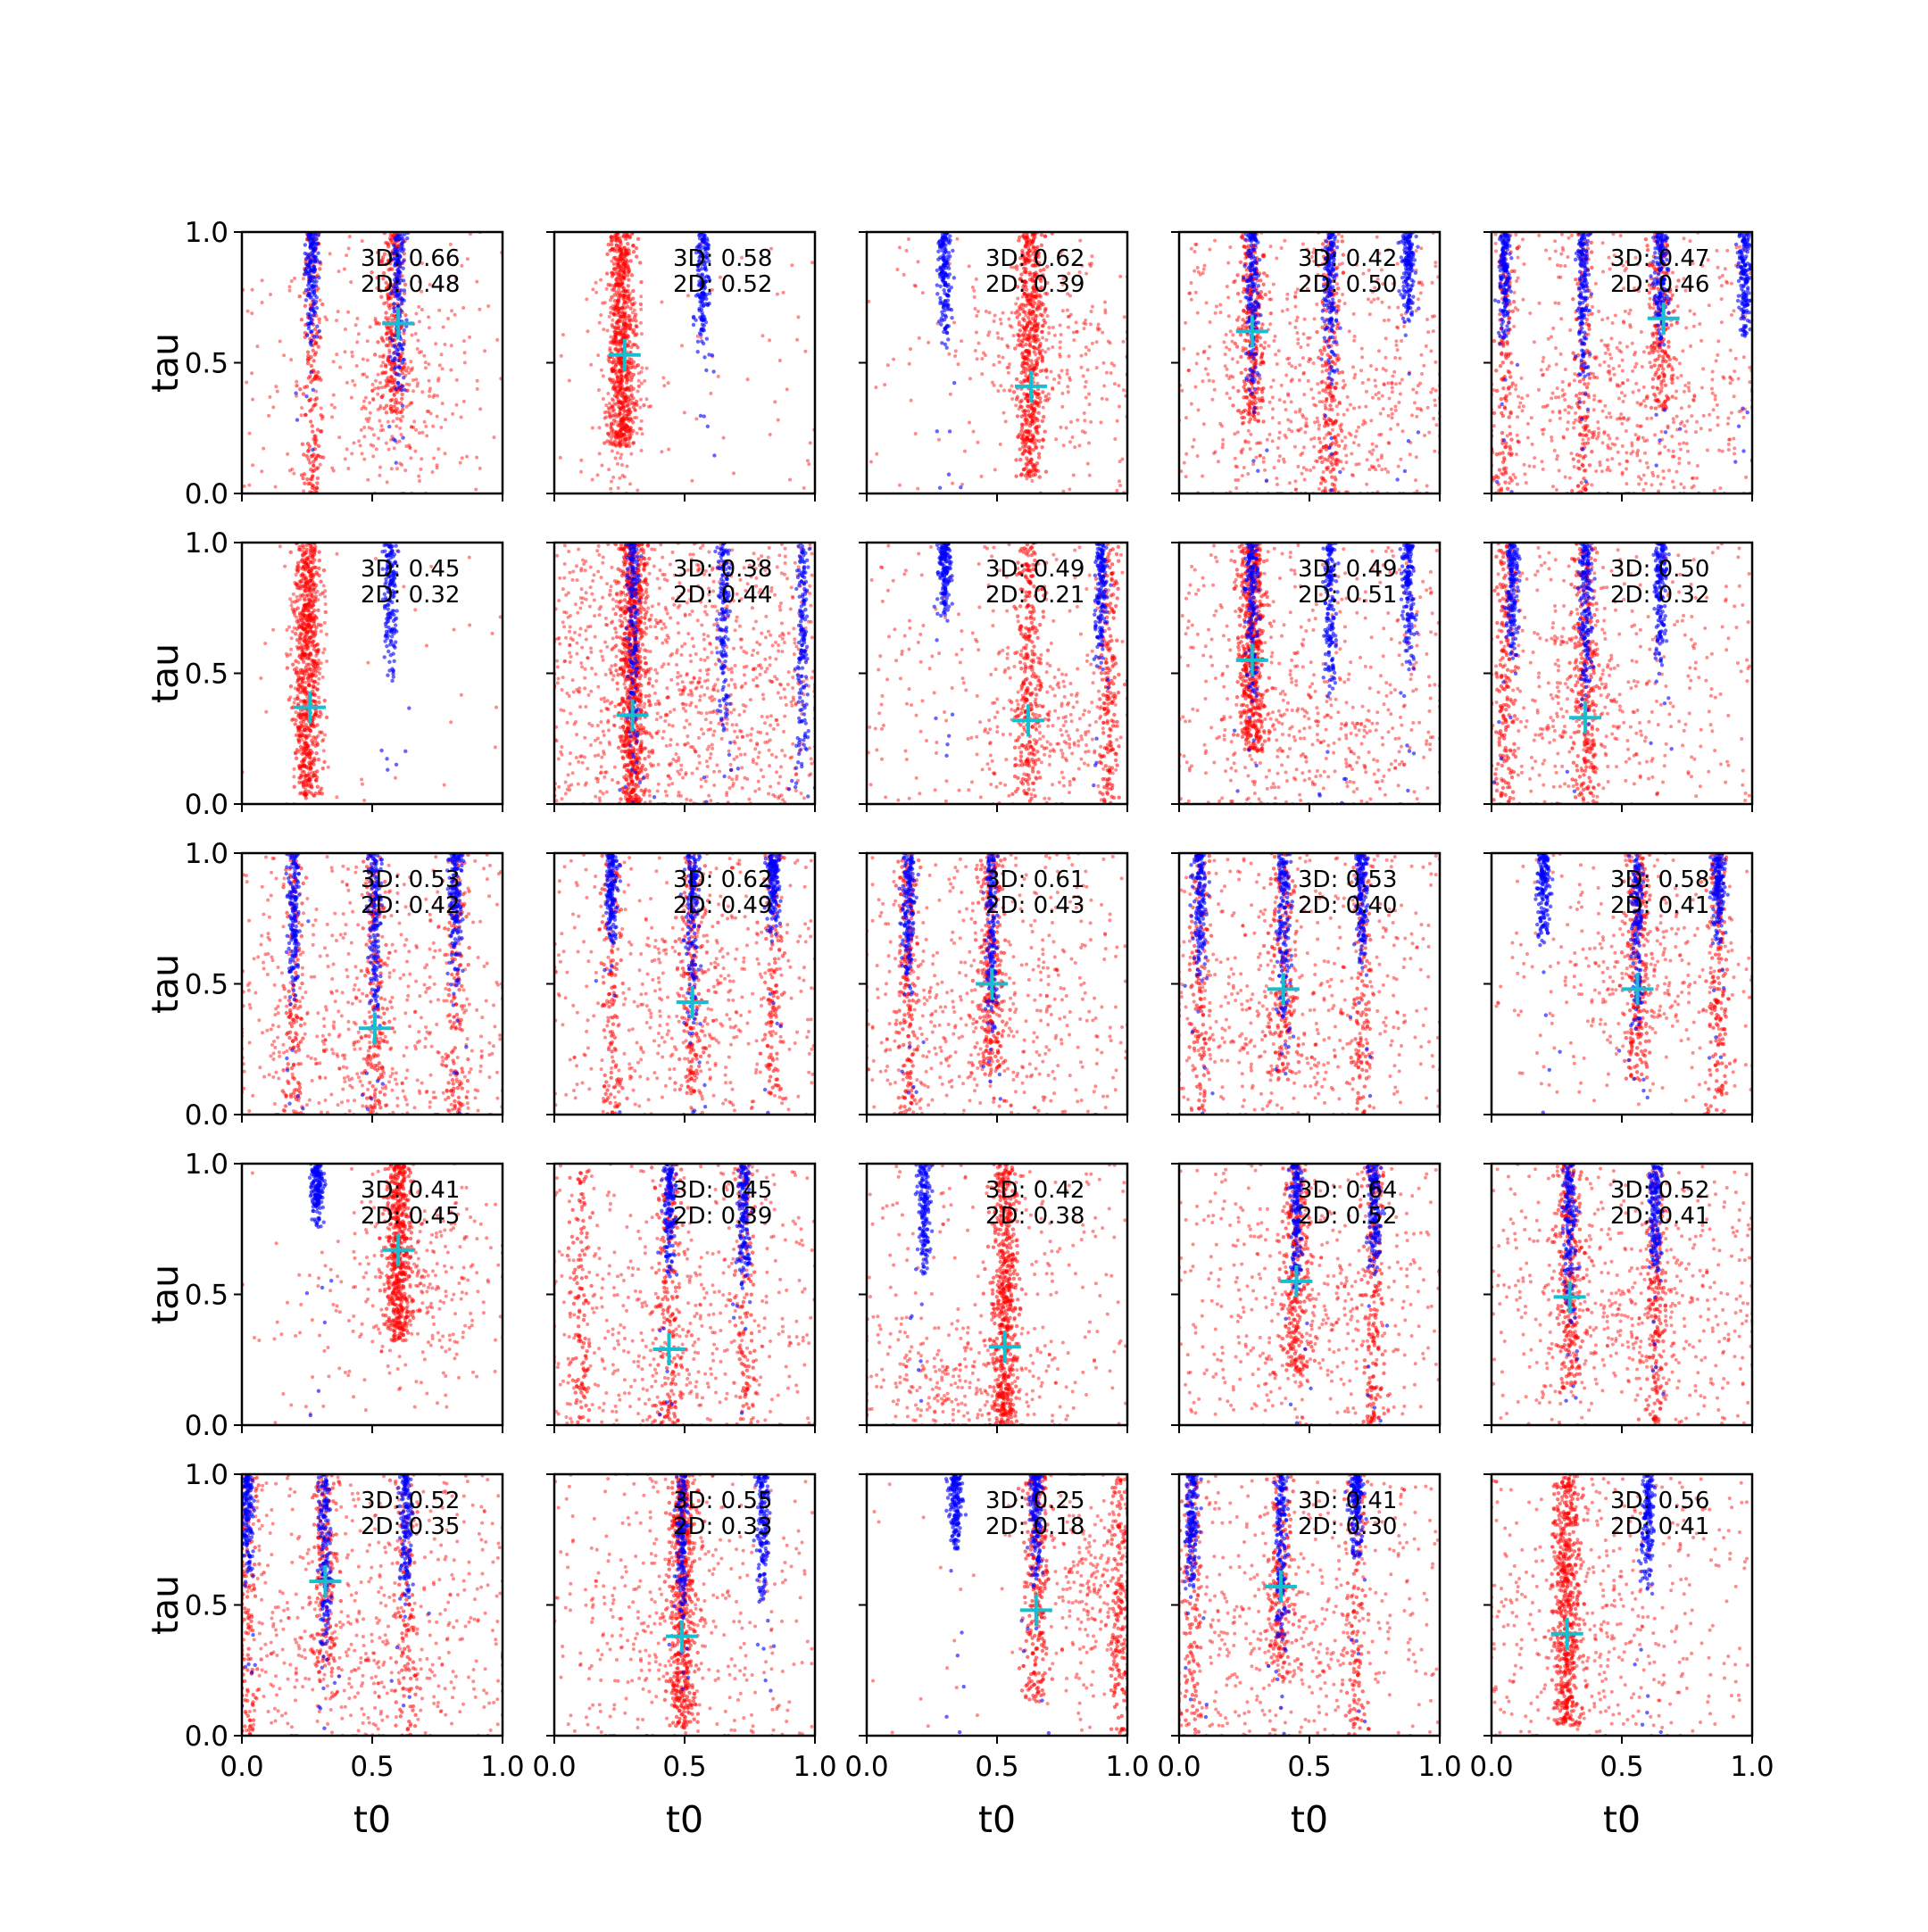  What do you see at coordinates (1034, 258) in the screenshot?
I see `annotation-3d: 3D: 0.62` at bounding box center [1034, 258].